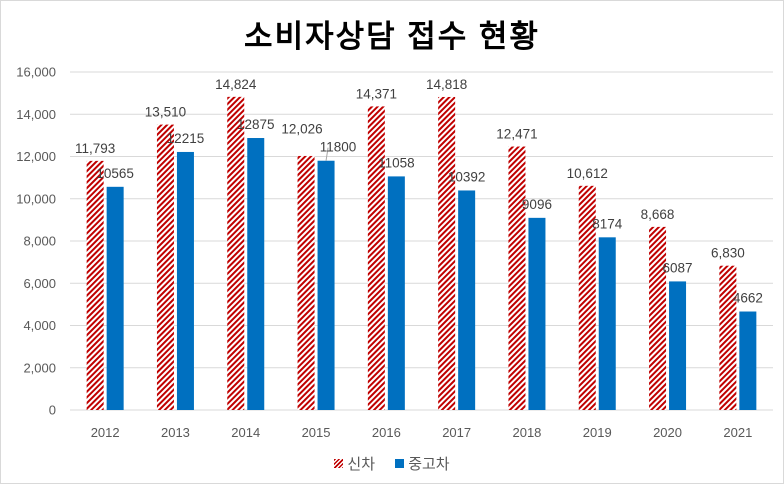 Image resolution: width=784 pixels, height=484 pixels. I want to click on y-tick-label: 16,000, so click(36, 72).